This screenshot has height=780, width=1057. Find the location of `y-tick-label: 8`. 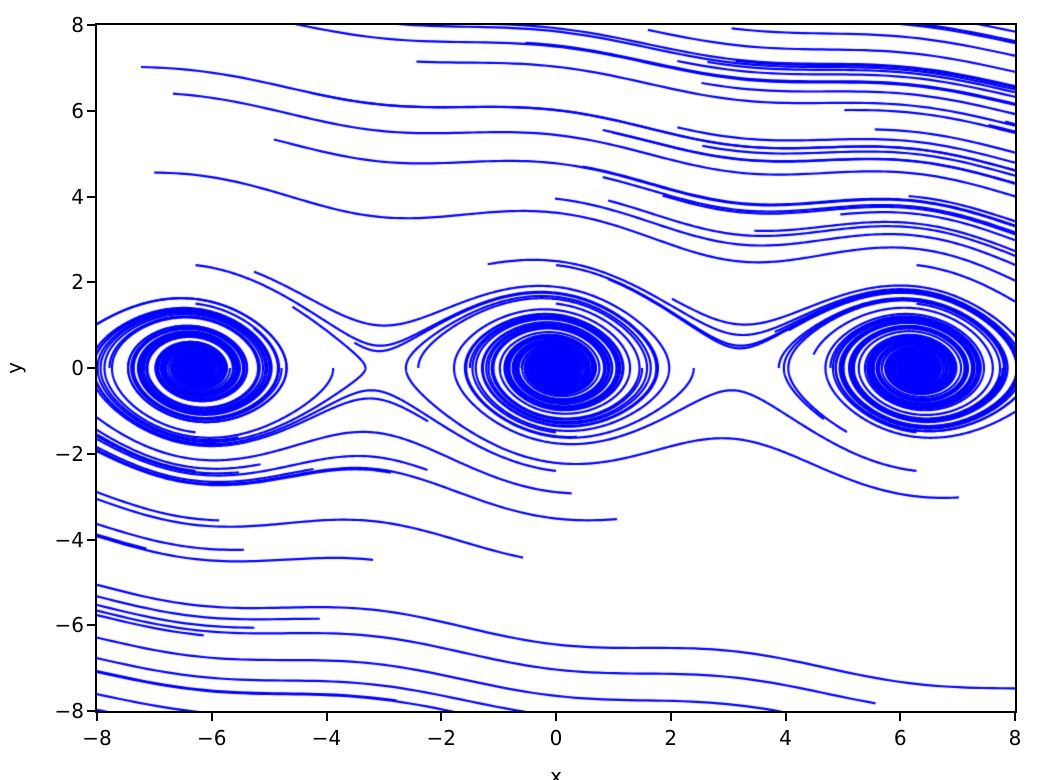

y-tick-label: 8 is located at coordinates (77, 25).